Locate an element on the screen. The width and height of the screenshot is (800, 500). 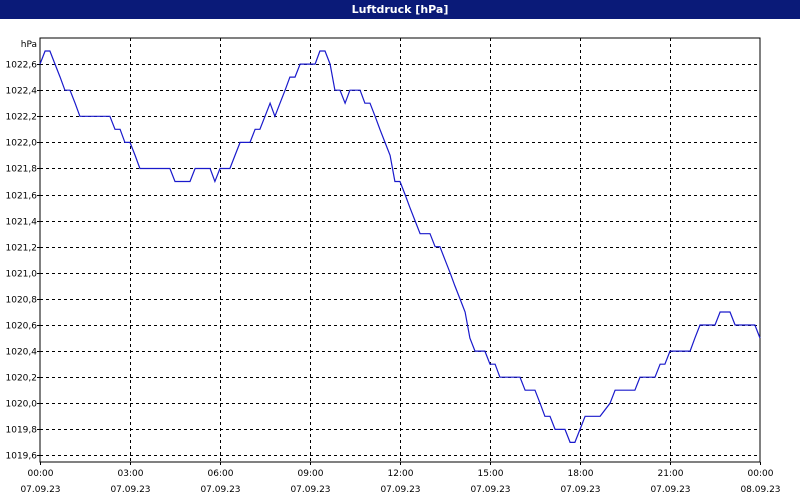
chart-title: Luftdruck [hPa] is located at coordinates (400, 9).